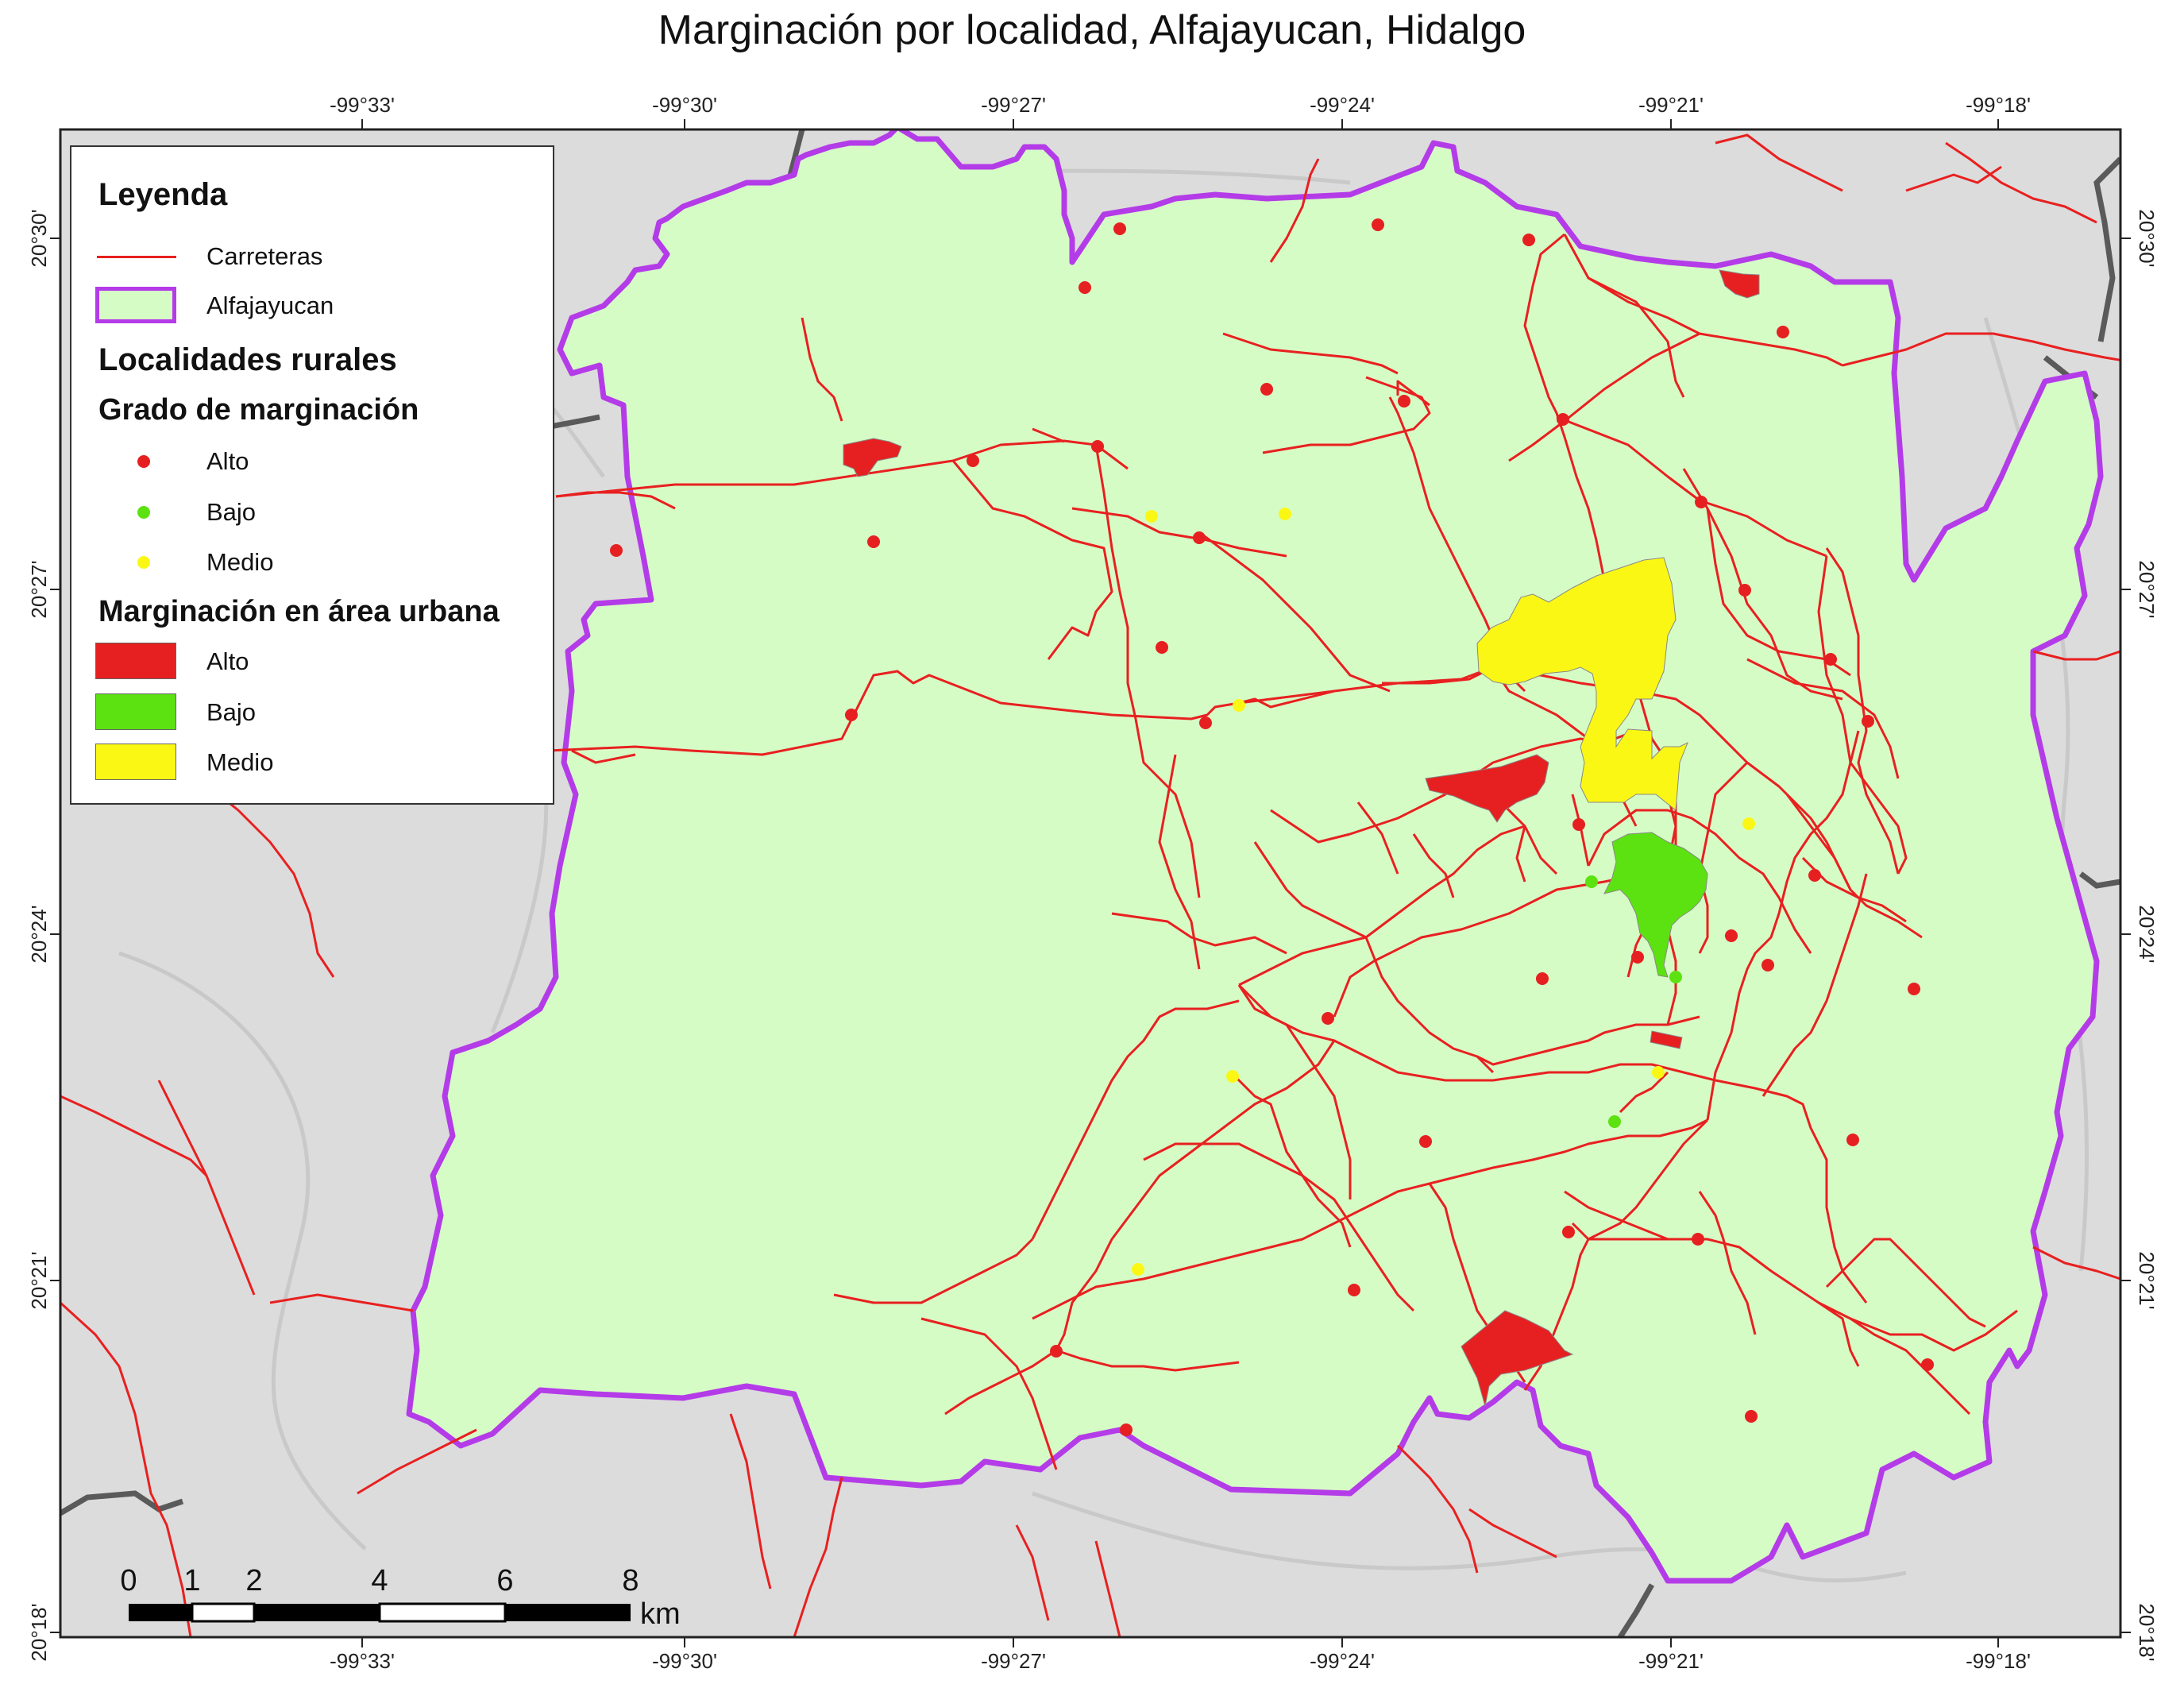 Image resolution: width=2184 pixels, height=1688 pixels. Describe the element at coordinates (258, 410) in the screenshot. I see `legend-grado-title: Grado de marginación` at that location.